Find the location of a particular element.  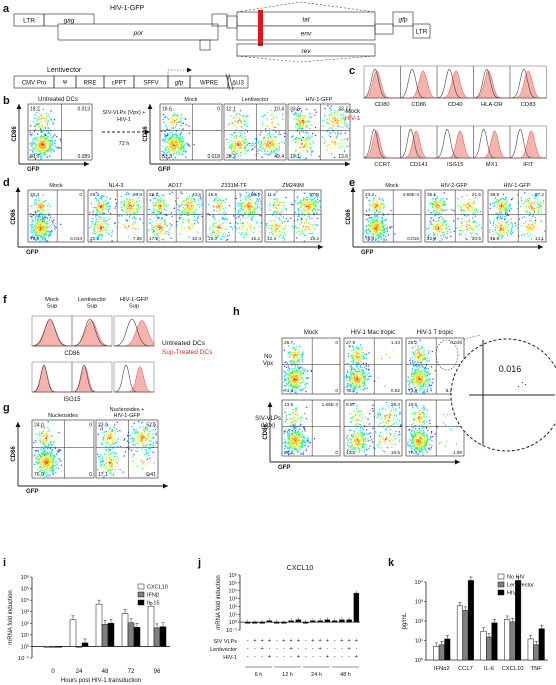

quadrant-lr: 49.4 is located at coordinates (279, 157).